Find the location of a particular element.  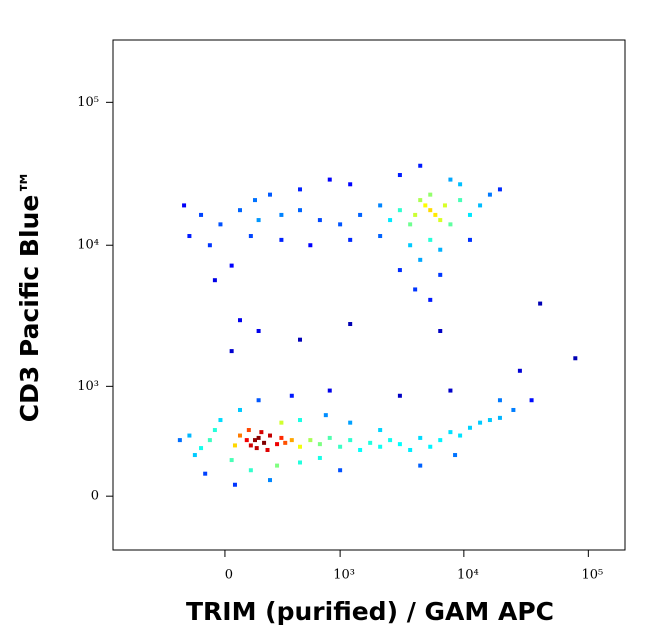

x-tick-label: 10⁵ is located at coordinates (592, 575).